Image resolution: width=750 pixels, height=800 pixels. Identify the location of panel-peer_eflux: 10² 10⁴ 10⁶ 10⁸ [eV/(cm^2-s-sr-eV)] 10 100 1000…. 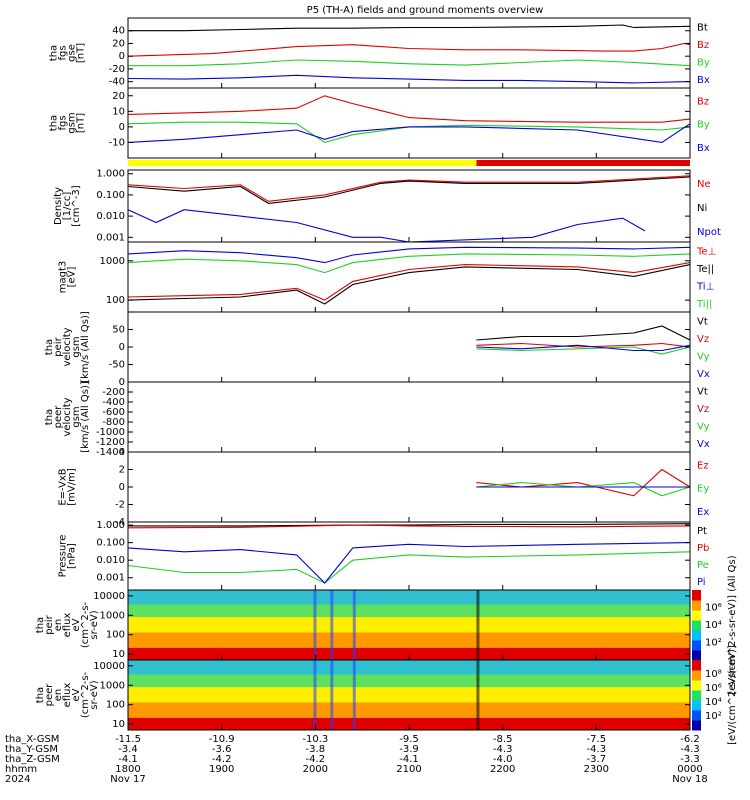
(386, 695).